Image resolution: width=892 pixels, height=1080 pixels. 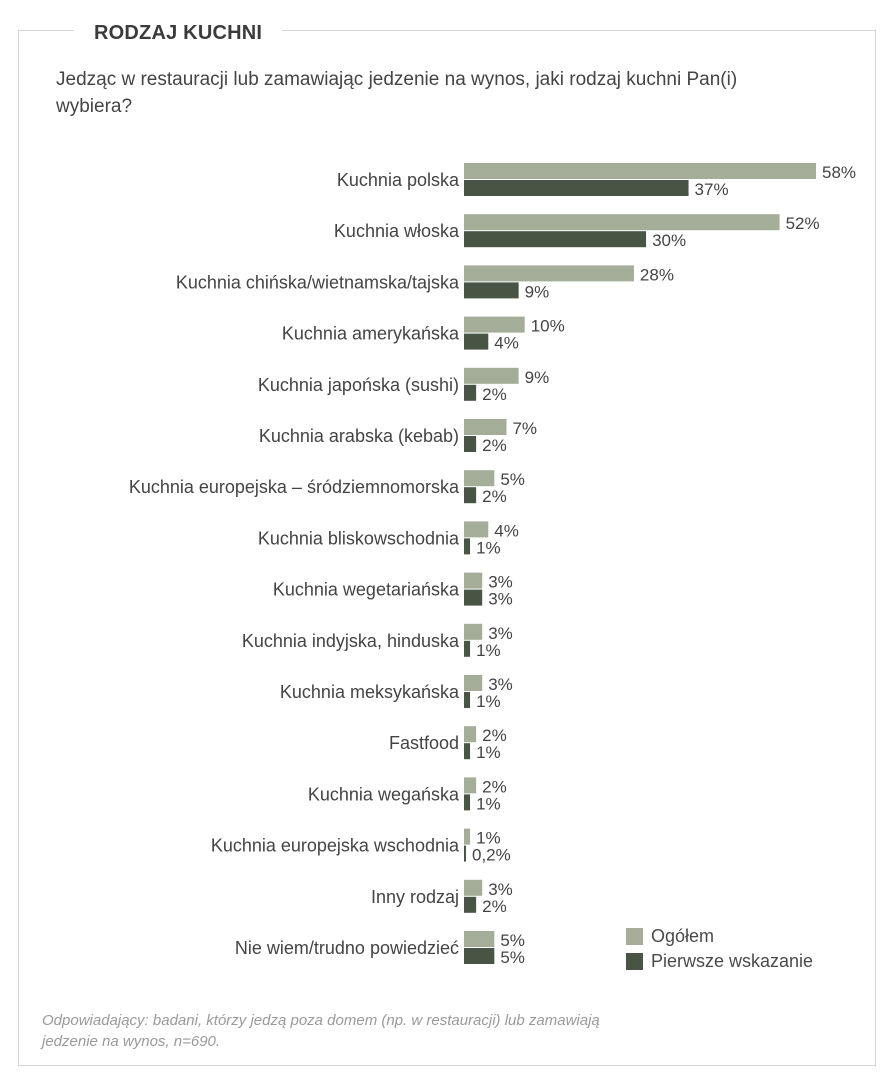 I want to click on value-label-pierwsze: 9%, so click(x=537, y=291).